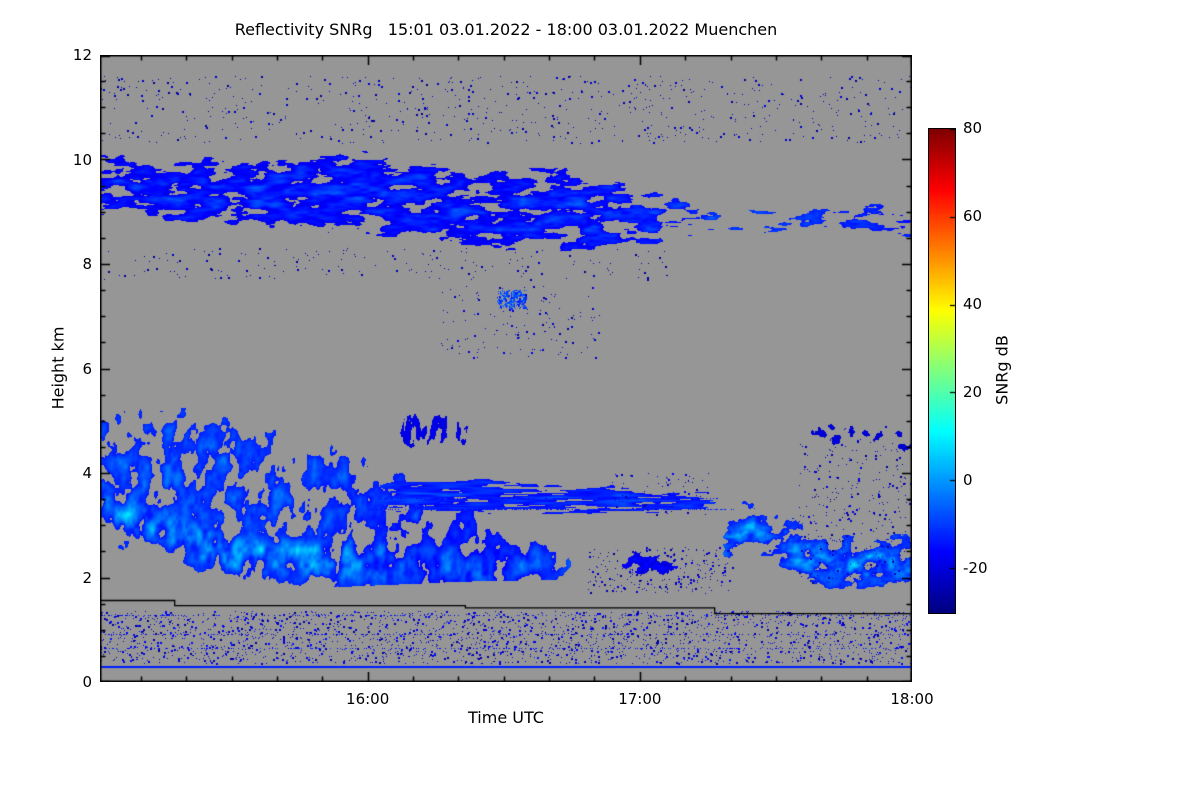 Image resolution: width=1200 pixels, height=800 pixels. What do you see at coordinates (1002, 370) in the screenshot?
I see `colorbar-label: SNRg dB` at bounding box center [1002, 370].